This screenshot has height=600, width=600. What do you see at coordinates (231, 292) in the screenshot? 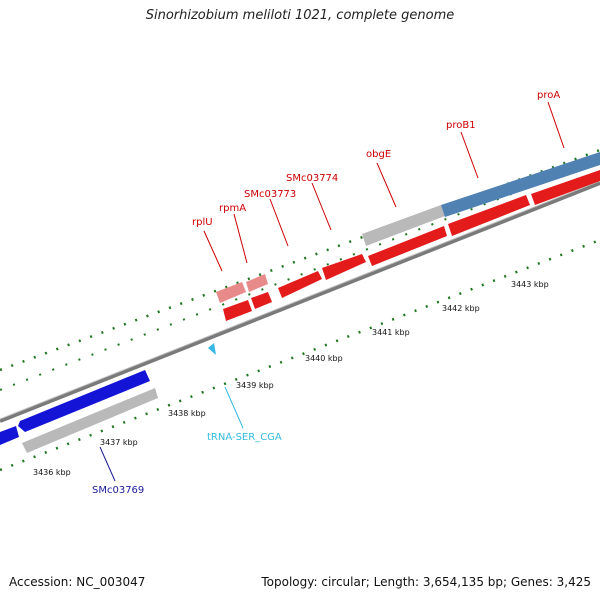
I see `cds-rplU-light` at bounding box center [231, 292].